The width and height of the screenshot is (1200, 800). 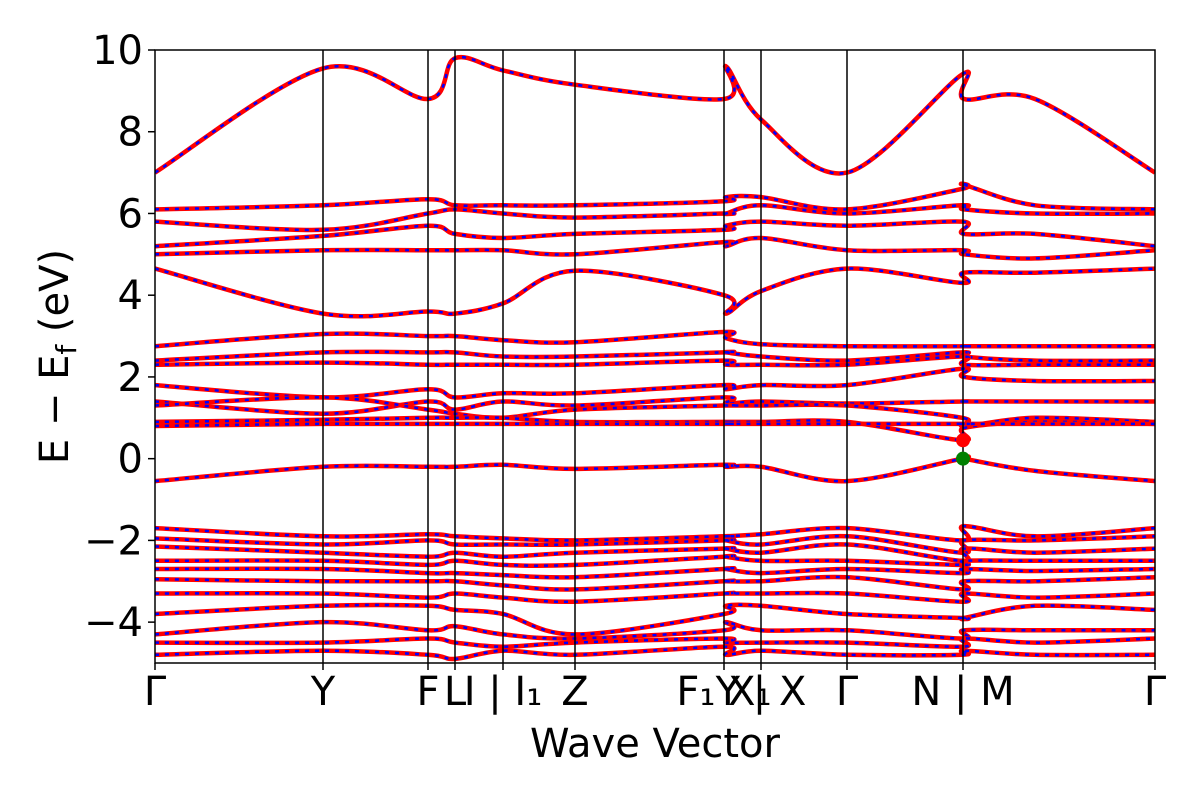 What do you see at coordinates (427, 692) in the screenshot?
I see `x-tick-label: F` at bounding box center [427, 692].